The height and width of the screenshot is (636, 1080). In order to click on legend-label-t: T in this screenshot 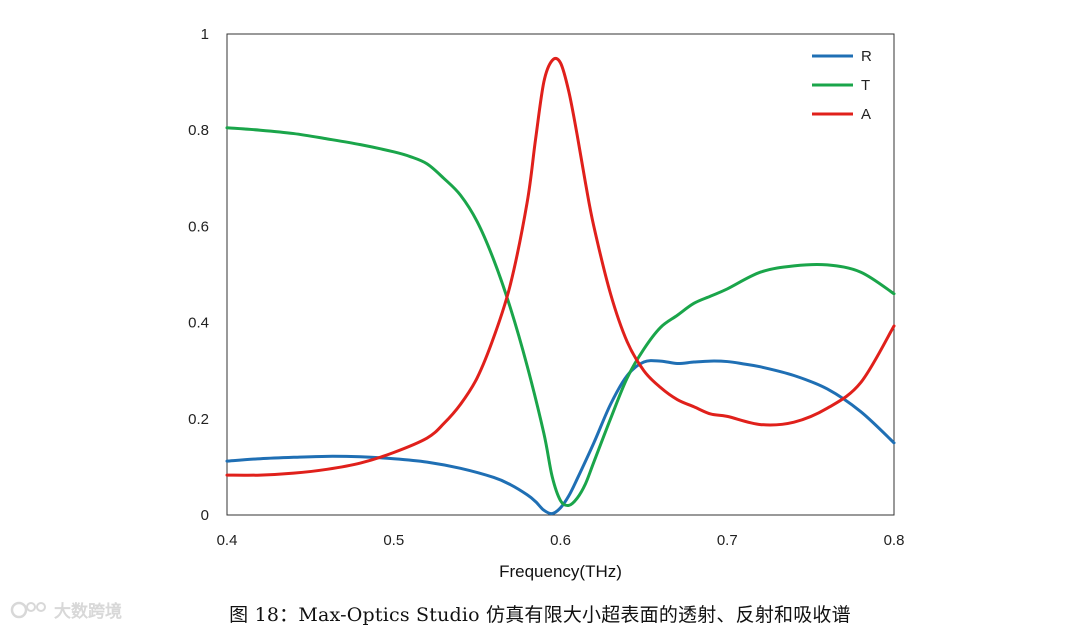, I will do `click(865, 85)`.